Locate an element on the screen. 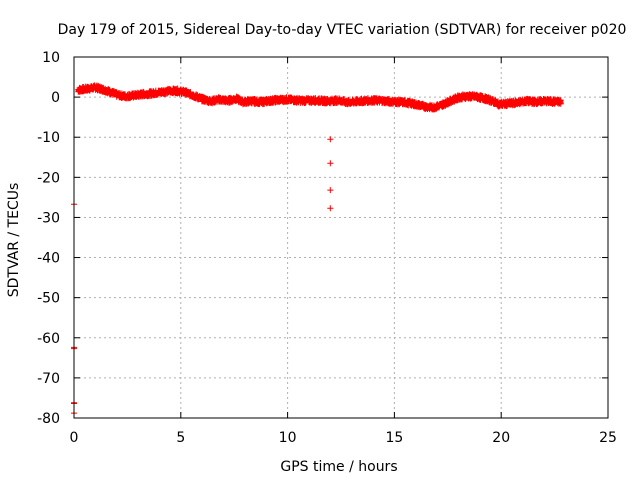  y-tick-label: -80 is located at coordinates (48, 419).